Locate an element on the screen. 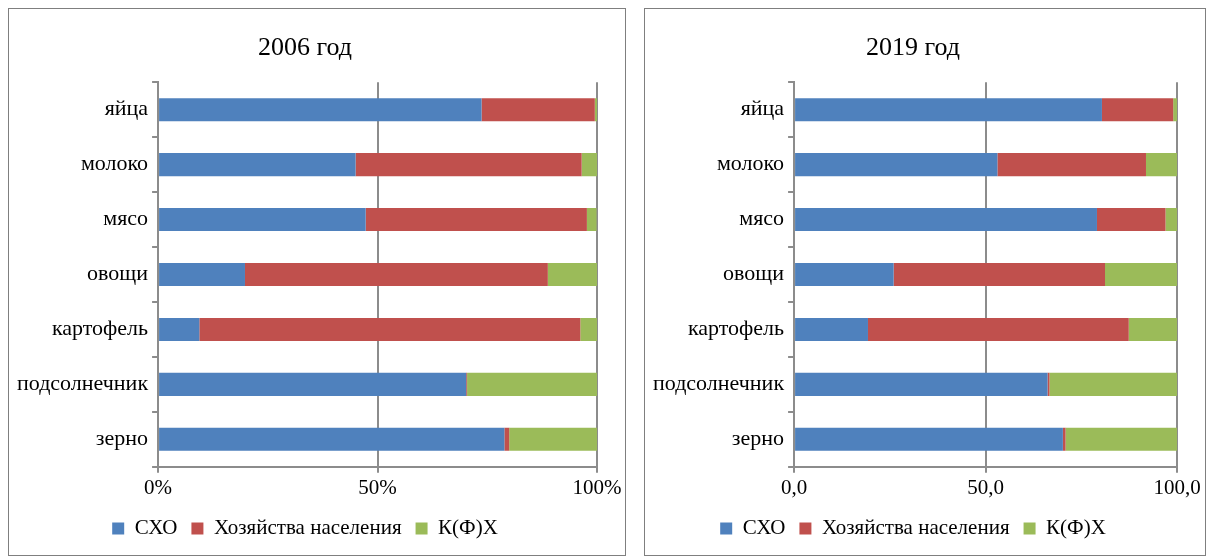 The height and width of the screenshot is (560, 1217). chart-title: 2006 год is located at coordinates (305, 47).